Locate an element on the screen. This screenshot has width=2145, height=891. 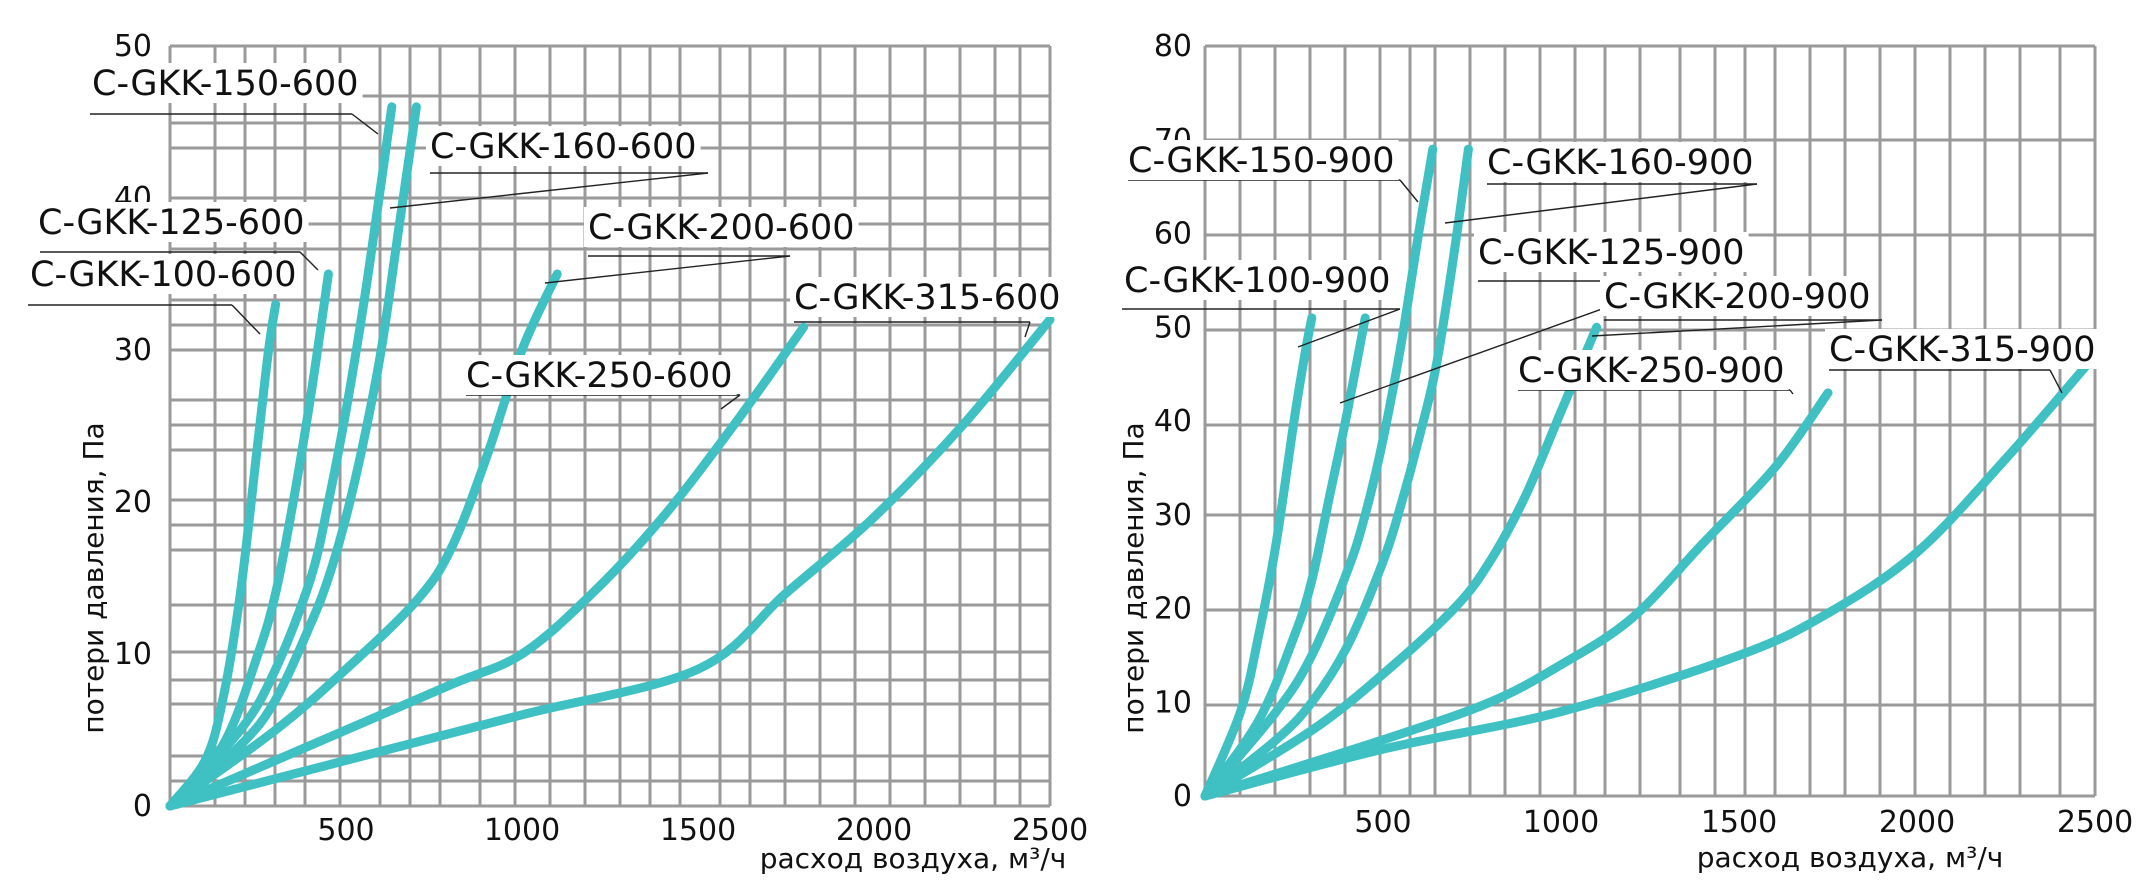
series-label: C-GKK-315-600 is located at coordinates (927, 298).